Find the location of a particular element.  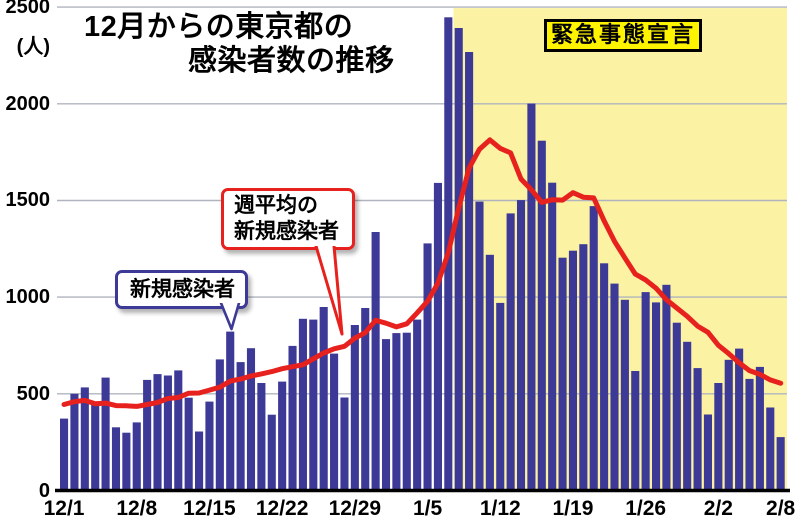

x-tick-label-1/5: 1/5 is located at coordinates (427, 508).